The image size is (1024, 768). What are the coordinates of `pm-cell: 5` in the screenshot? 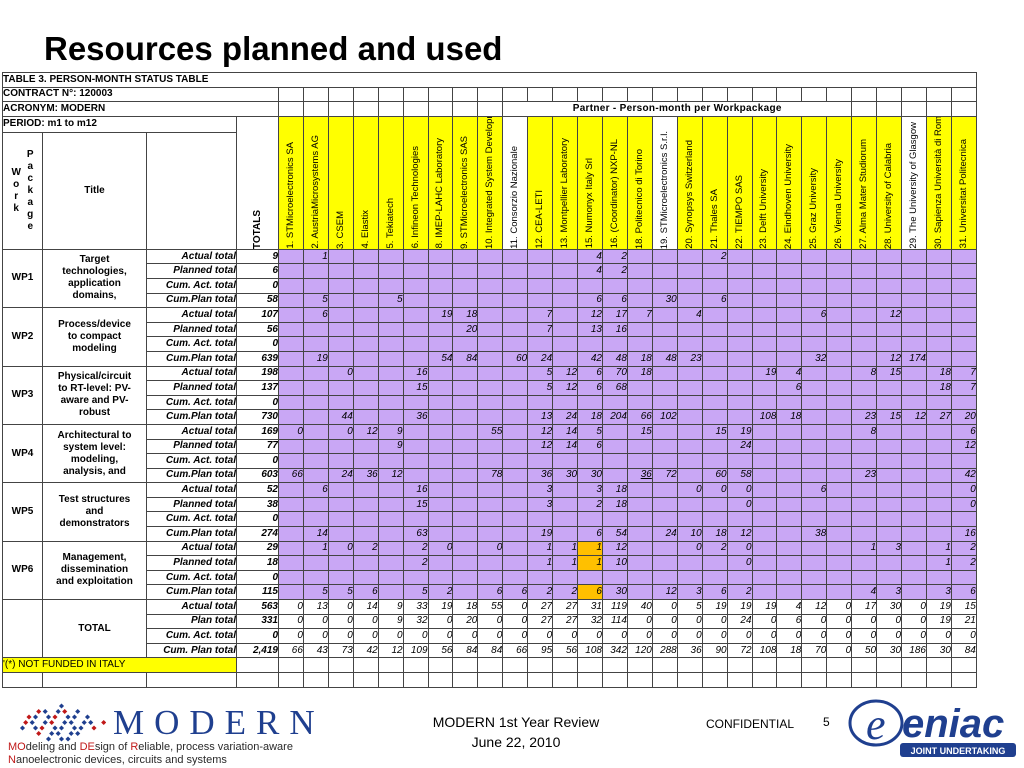 It's located at (390, 300).